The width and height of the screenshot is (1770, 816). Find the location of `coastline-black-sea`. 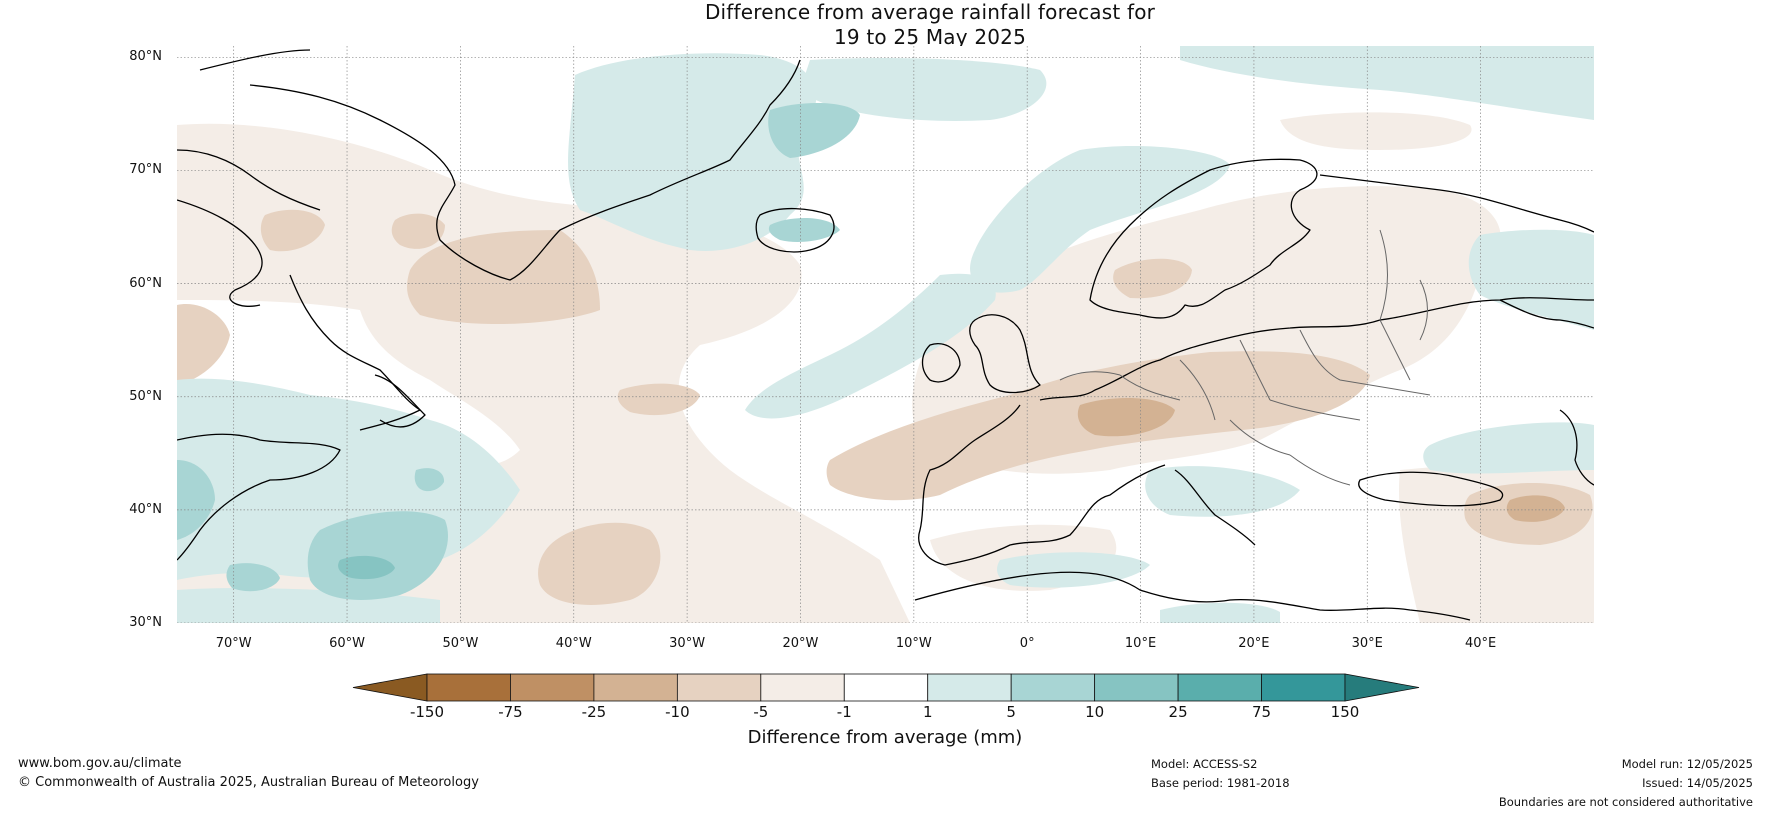

coastline-black-sea is located at coordinates (1431, 489).